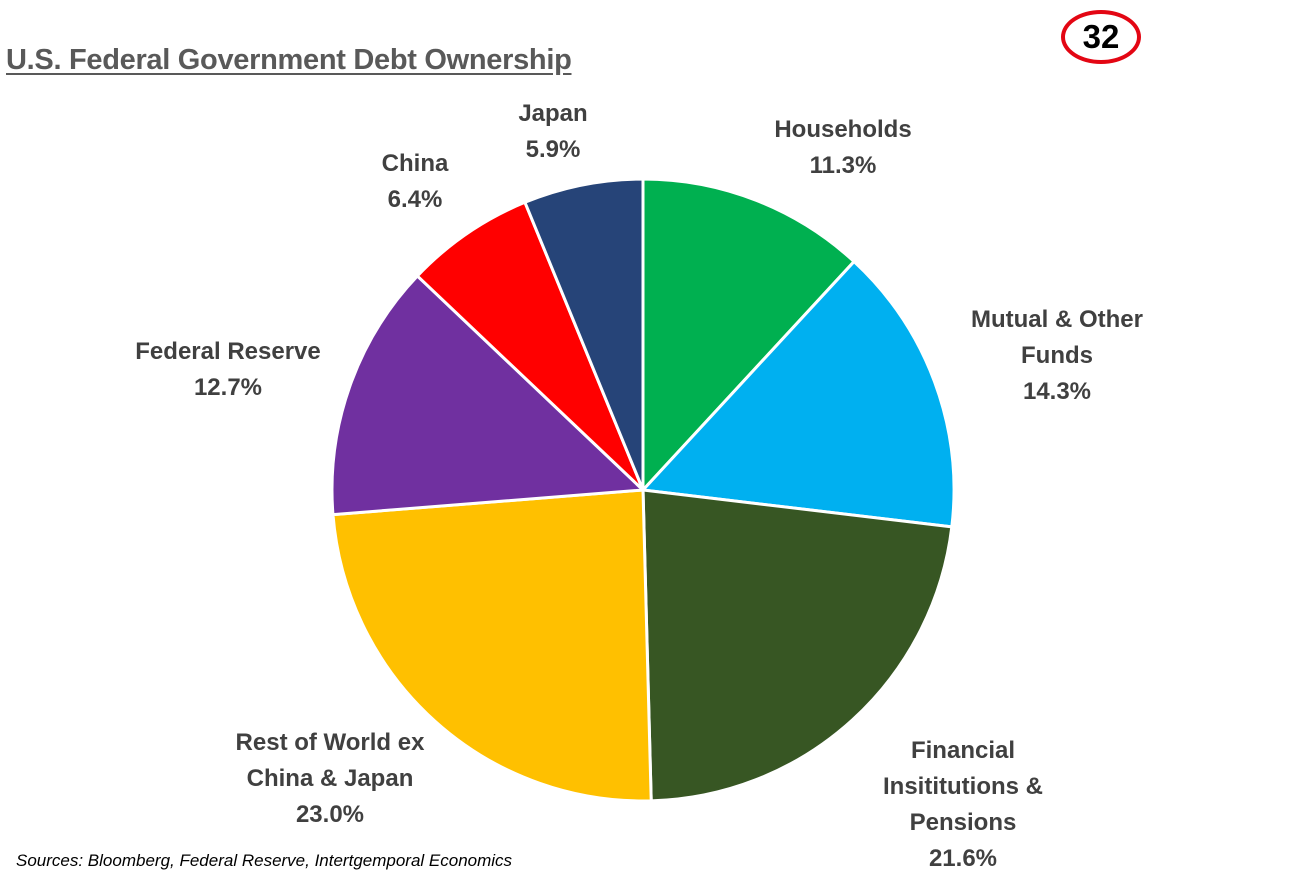 The image size is (1289, 880). I want to click on slice-label-text: China & Japan, so click(330, 778).